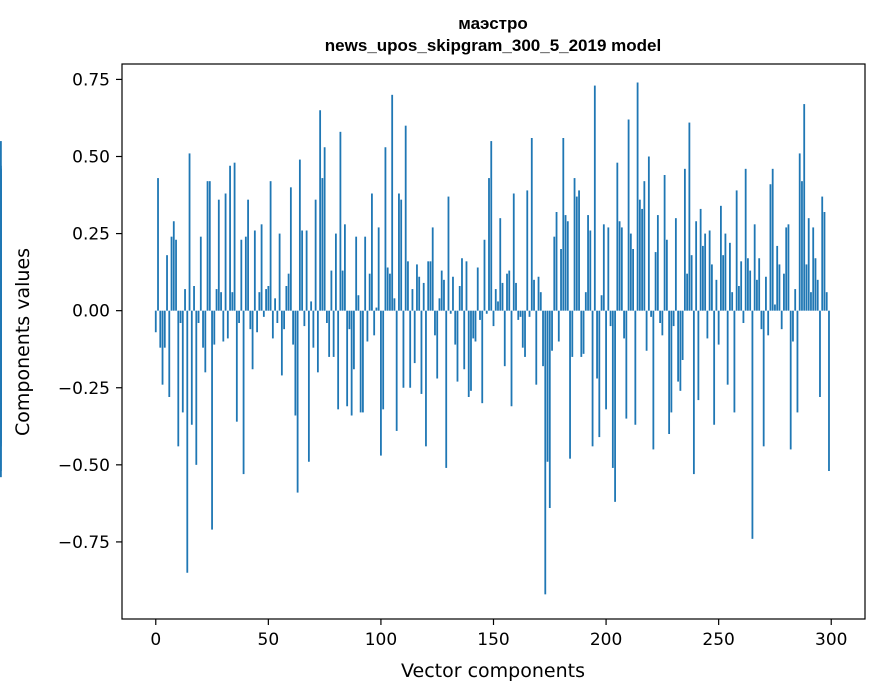  I want to click on chart-subtitle: news_upos_skipgram_300_5_2019 model, so click(493, 45).